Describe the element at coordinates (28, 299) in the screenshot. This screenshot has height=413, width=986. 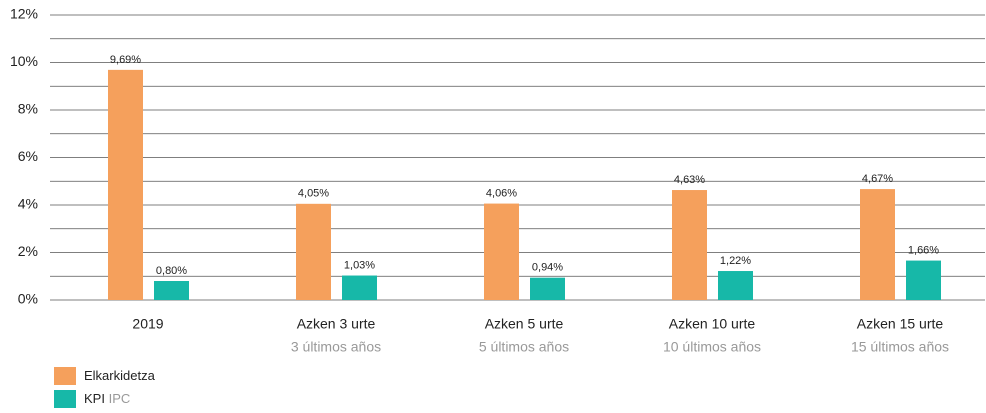
I see `y-tick-label: 0%` at that location.